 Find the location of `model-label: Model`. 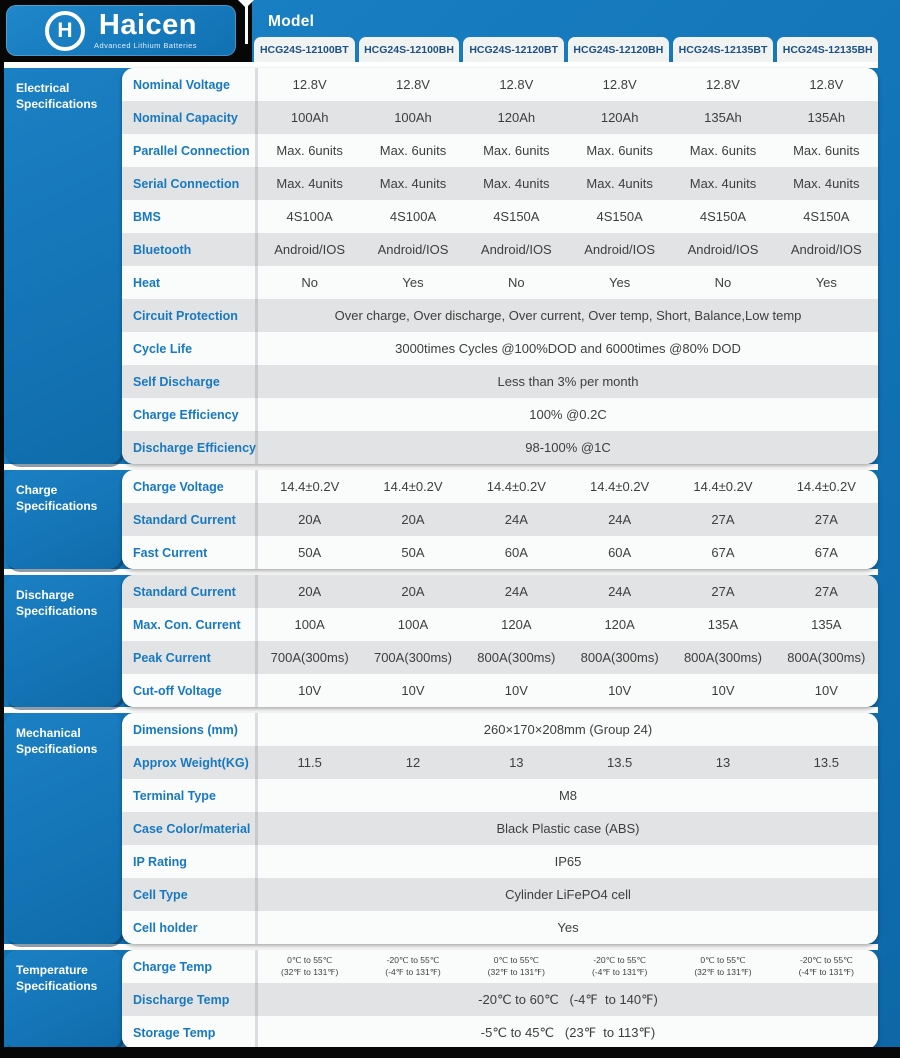

model-label: Model is located at coordinates (291, 21).